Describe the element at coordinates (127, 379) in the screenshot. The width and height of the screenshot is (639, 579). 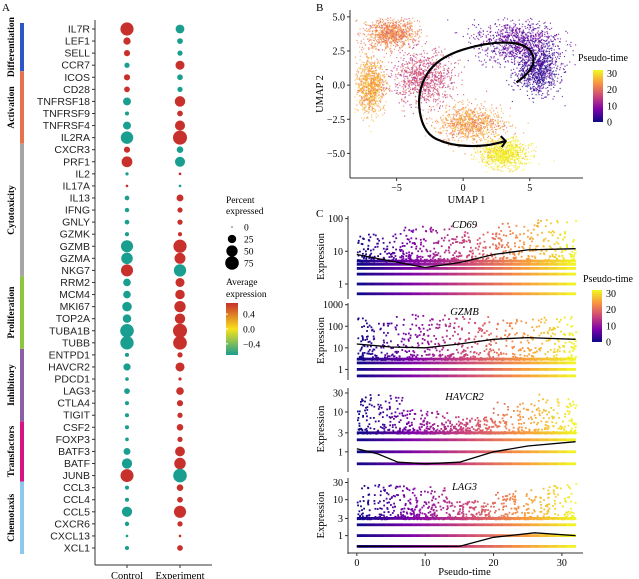
I see `dot-control-pdcd1` at that location.